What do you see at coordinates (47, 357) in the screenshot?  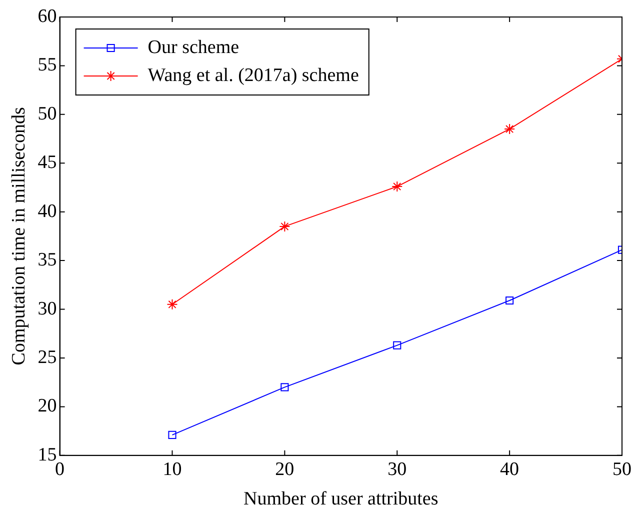 I see `y-tick-label: 25` at bounding box center [47, 357].